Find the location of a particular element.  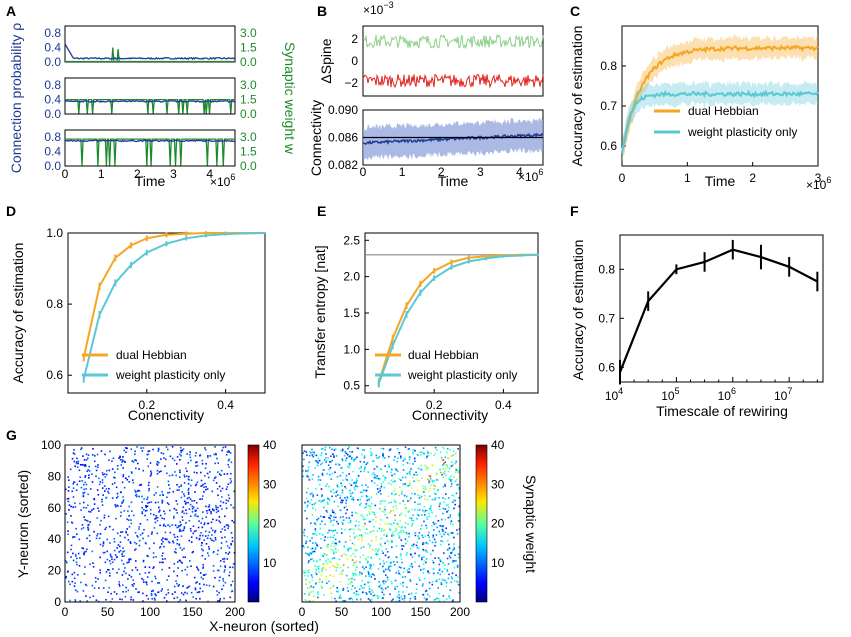

b-top-y-tick: −2 is located at coordinates (351, 83).